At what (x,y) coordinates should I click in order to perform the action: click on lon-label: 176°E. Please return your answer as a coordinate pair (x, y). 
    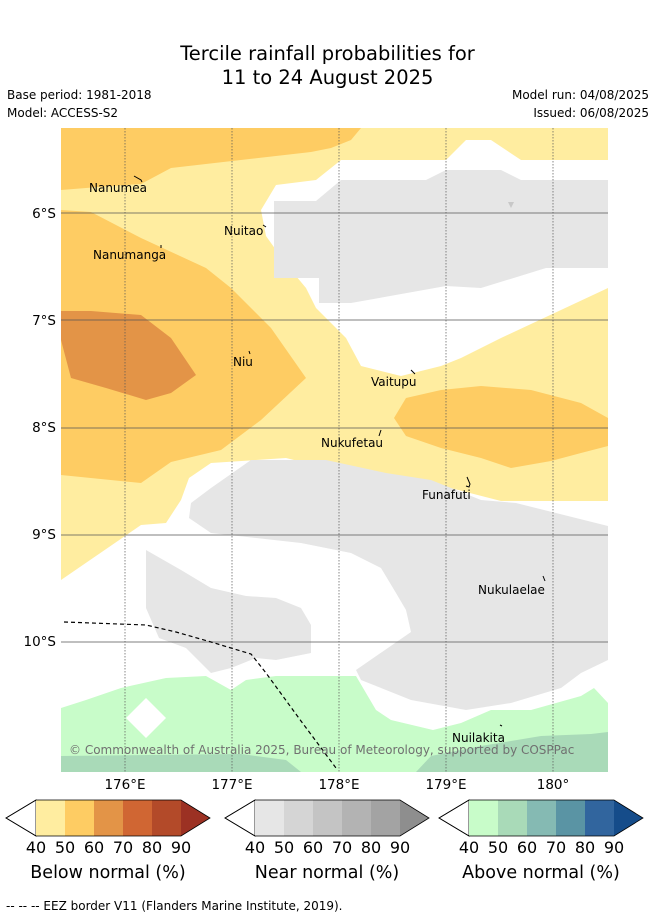
    Looking at the image, I should click on (125, 785).